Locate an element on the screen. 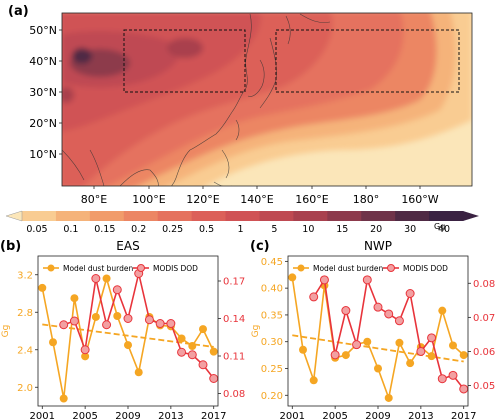 The image size is (500, 420). left-tick-label: 2.4 is located at coordinates (25, 350).